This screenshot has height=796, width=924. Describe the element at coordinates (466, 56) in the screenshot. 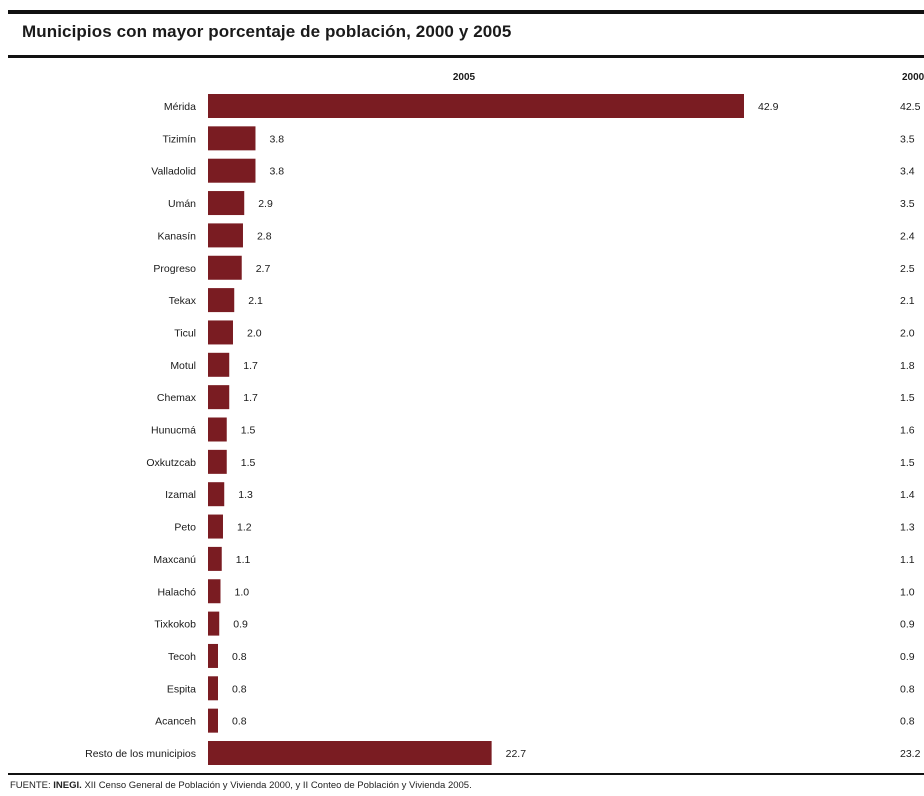

I see `header-rule` at that location.